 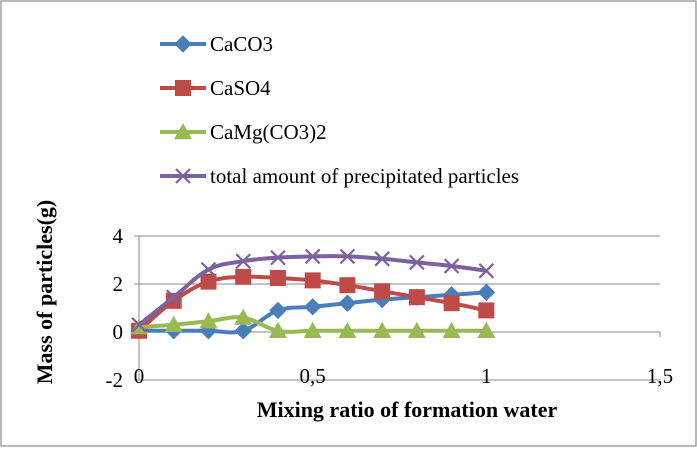 I want to click on legend-label: total amount of precipitated particles, so click(x=364, y=176).